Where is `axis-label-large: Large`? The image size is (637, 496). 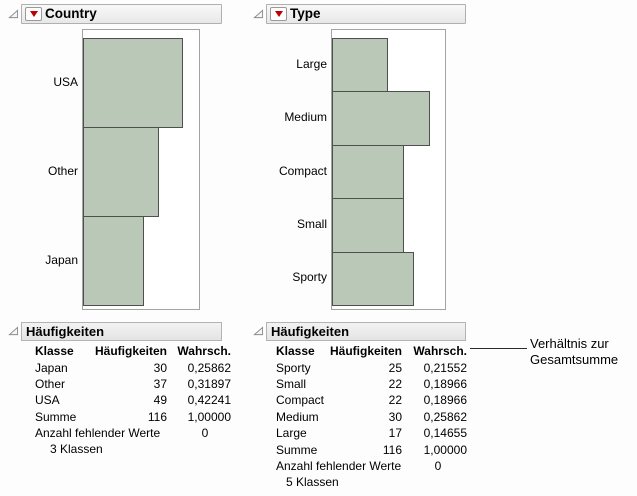 axis-label-large: Large is located at coordinates (311, 63).